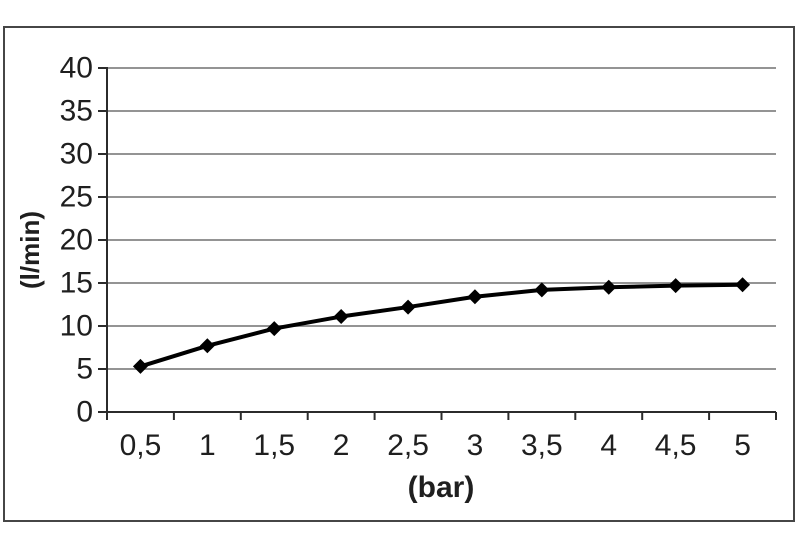  I want to click on y-tick-label: 5, so click(84, 369).